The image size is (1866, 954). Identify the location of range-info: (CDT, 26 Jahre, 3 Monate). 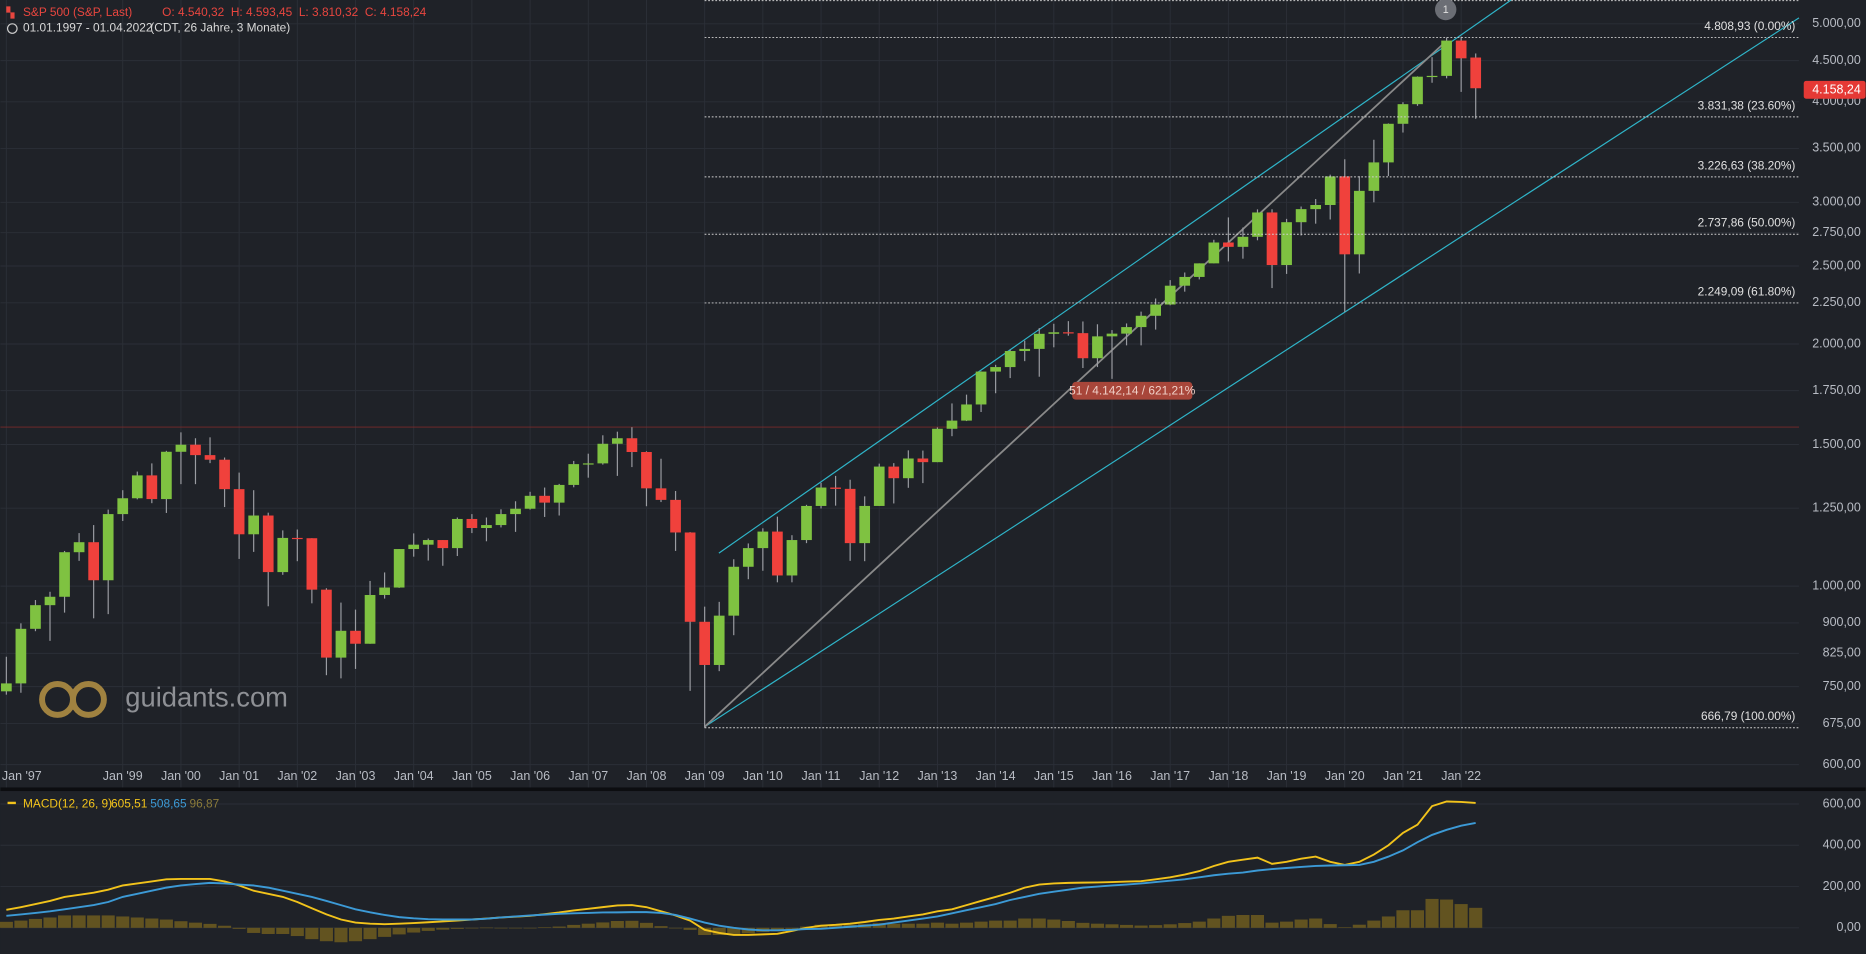
(220, 28).